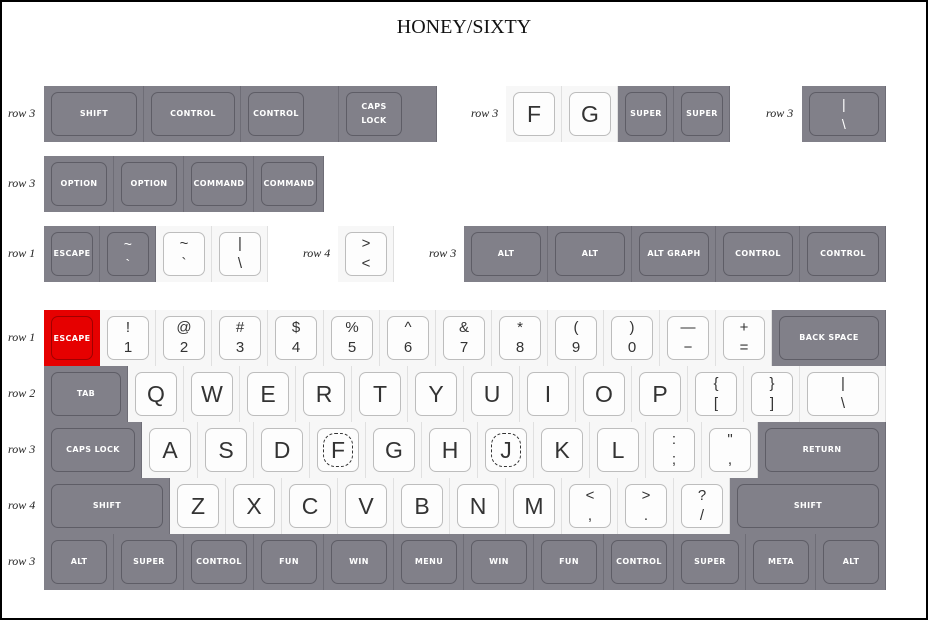 The width and height of the screenshot is (928, 620). I want to click on key-s: S, so click(226, 450).